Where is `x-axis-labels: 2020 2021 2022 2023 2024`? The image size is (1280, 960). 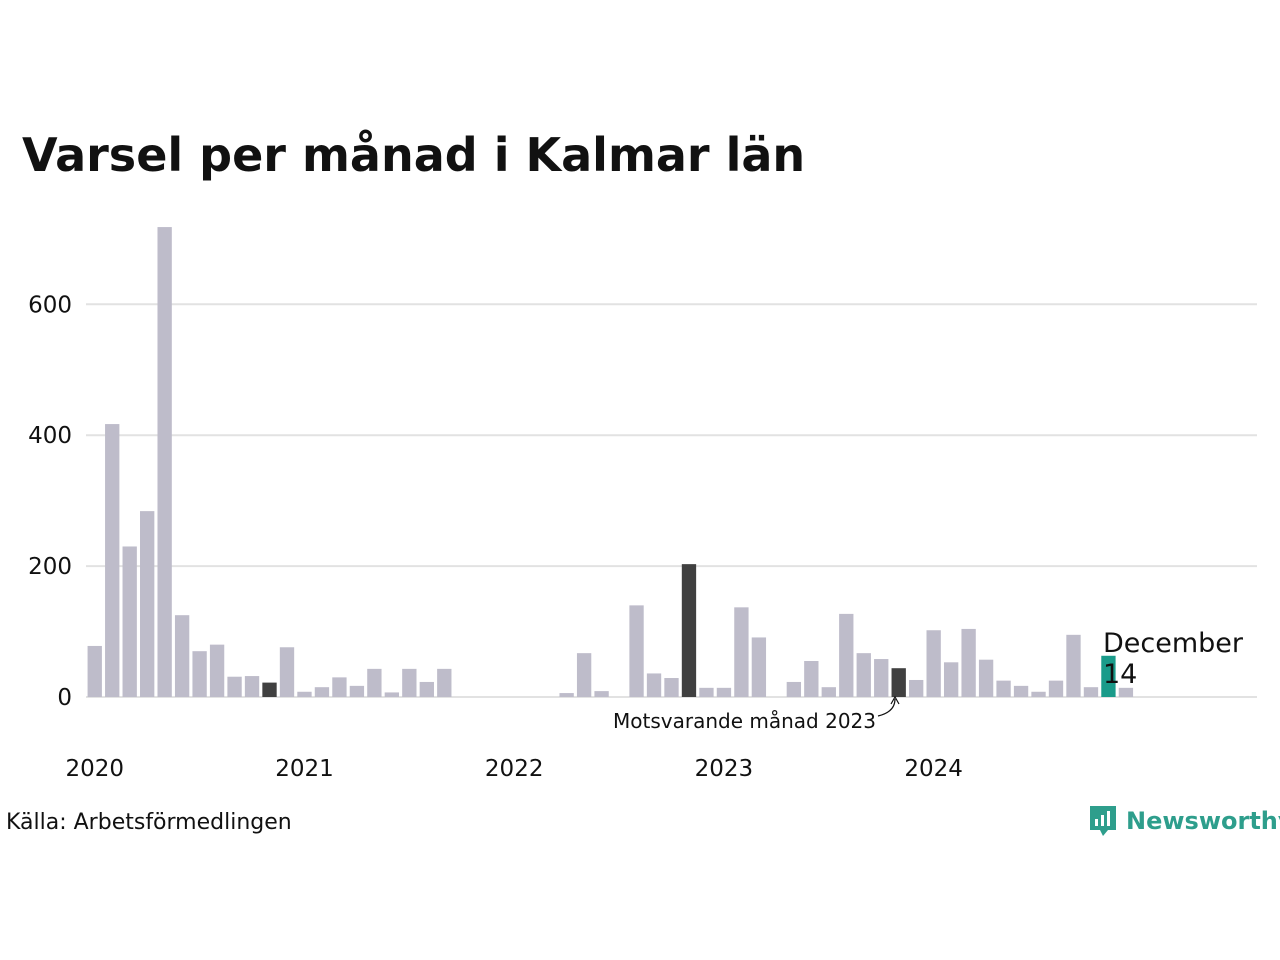 x-axis-labels: 2020 2021 2022 2023 2024 is located at coordinates (513, 769).